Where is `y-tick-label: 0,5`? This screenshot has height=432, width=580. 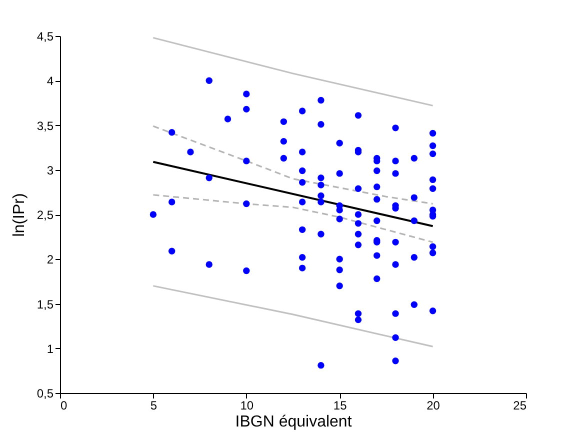
y-tick-label: 0,5 is located at coordinates (45, 393).